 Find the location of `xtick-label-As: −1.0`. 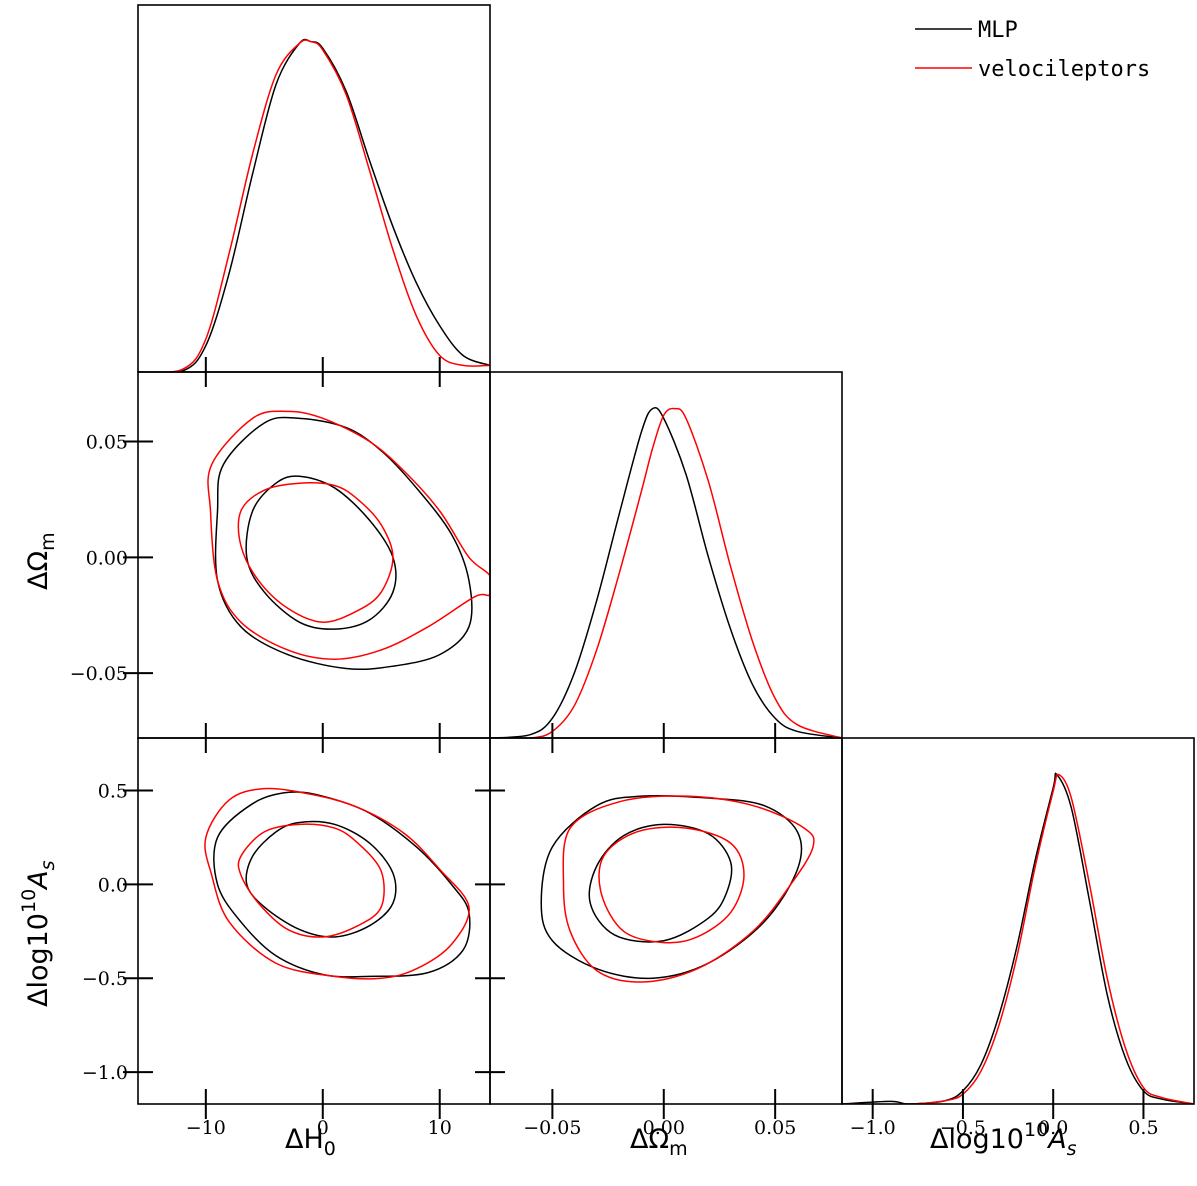

xtick-label-As: −1.0 is located at coordinates (873, 1128).